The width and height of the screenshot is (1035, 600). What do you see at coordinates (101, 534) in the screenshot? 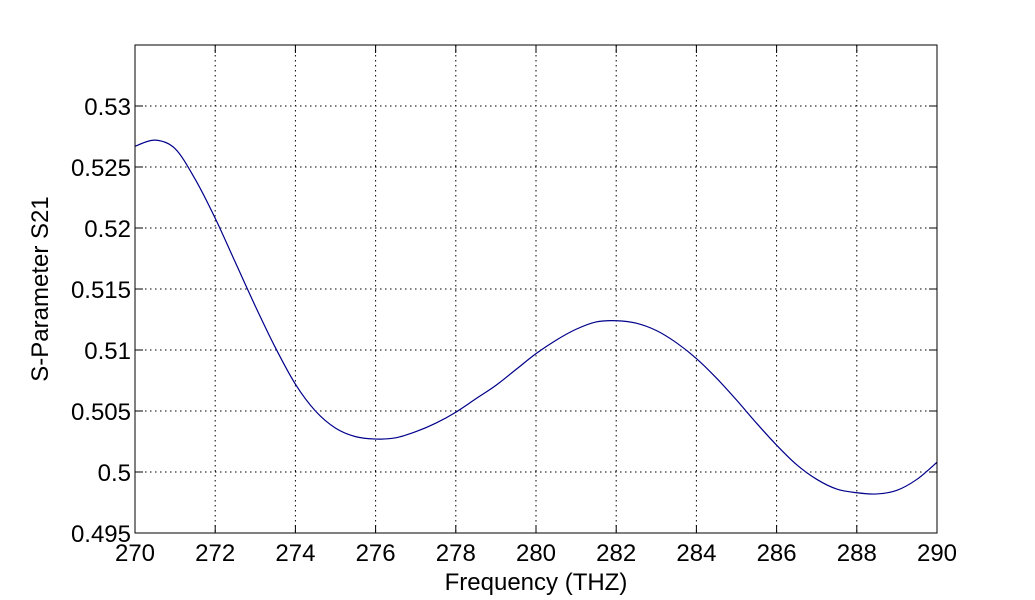
I see `y-tick-label: 0.495` at bounding box center [101, 534].